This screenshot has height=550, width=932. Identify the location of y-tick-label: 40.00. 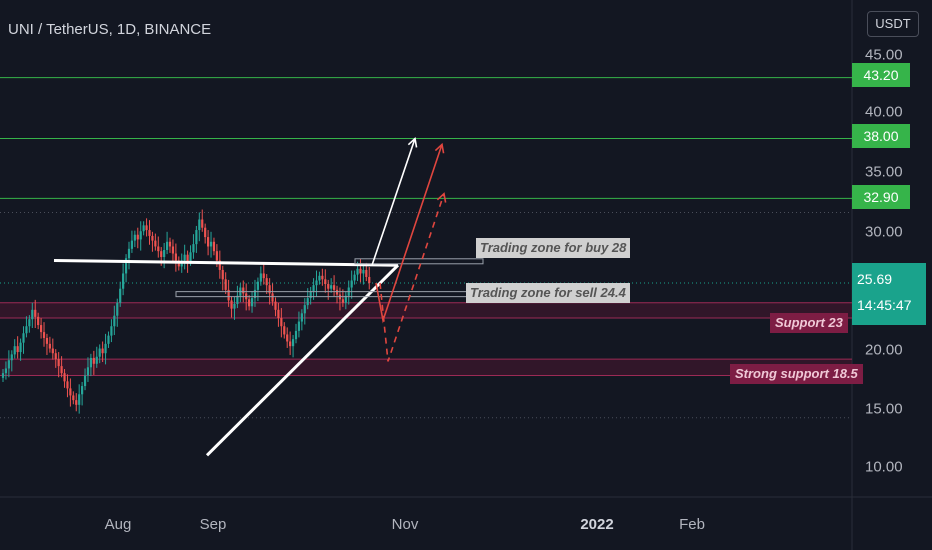
(884, 112).